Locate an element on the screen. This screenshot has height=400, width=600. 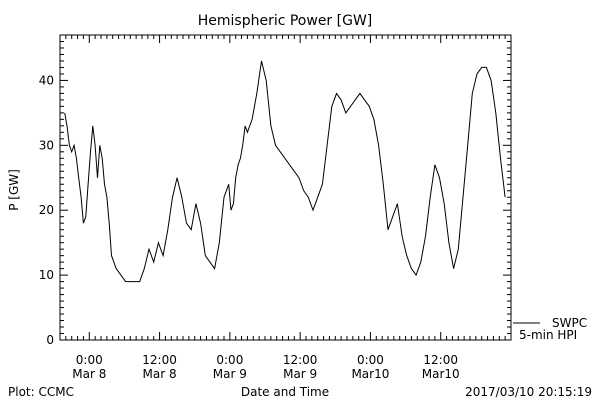
y-tick-label: 10 is located at coordinates (46, 275).